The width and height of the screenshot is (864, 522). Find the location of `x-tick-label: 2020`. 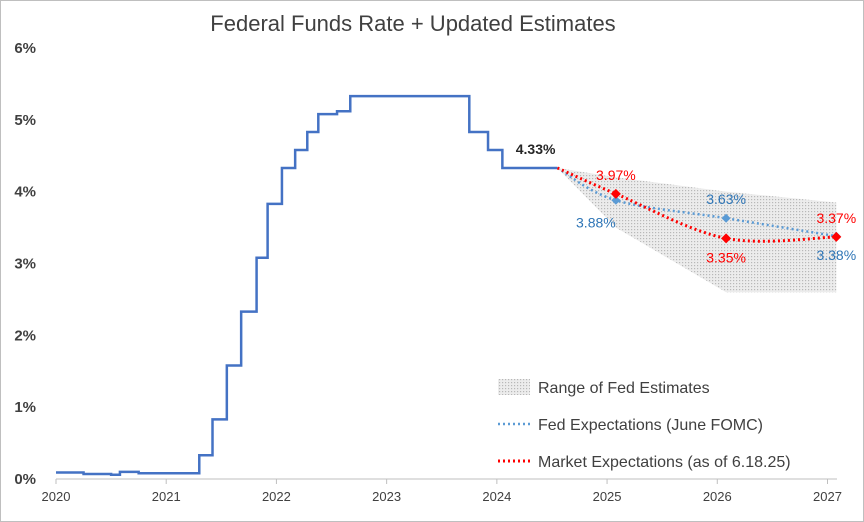

x-tick-label: 2020 is located at coordinates (56, 496).